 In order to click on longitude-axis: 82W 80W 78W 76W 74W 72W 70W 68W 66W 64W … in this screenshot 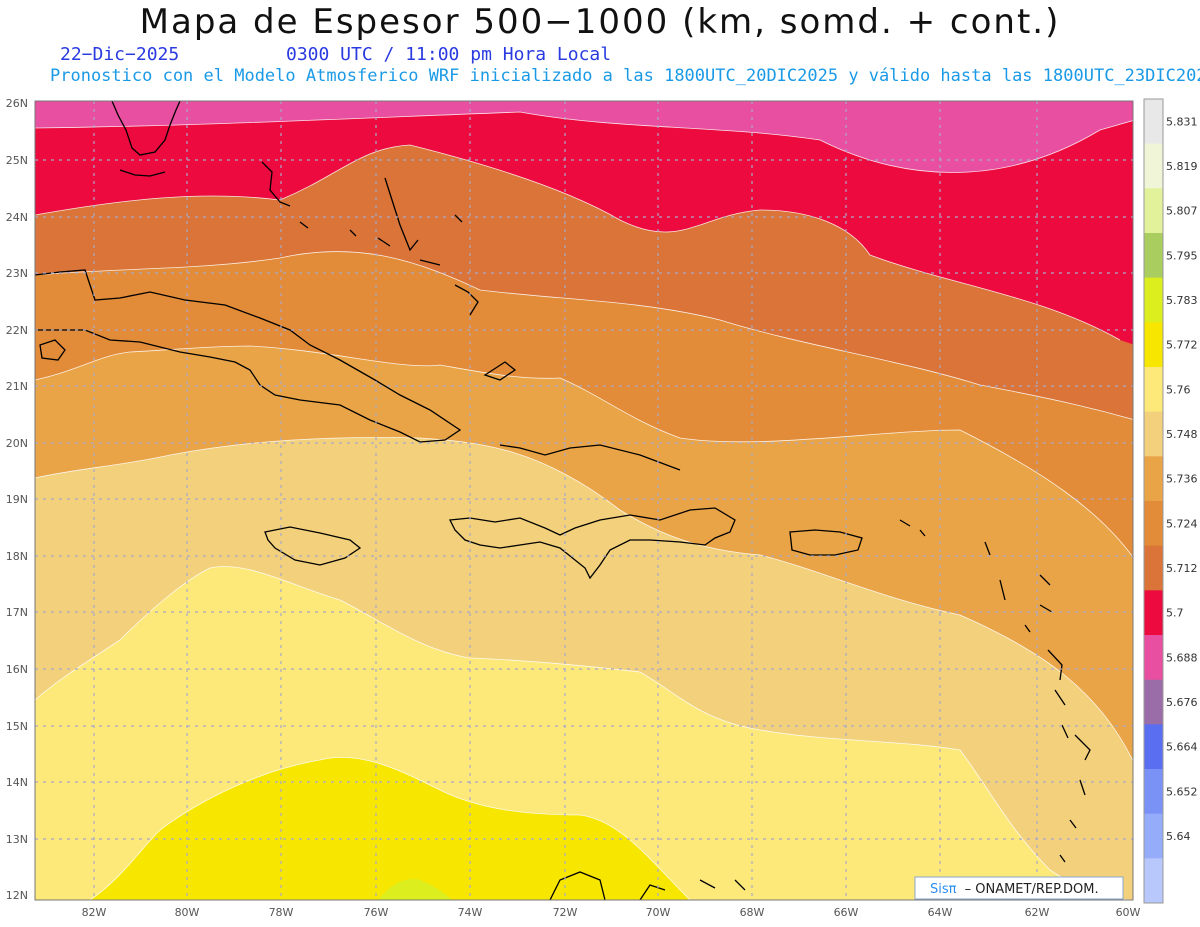, I will do `click(611, 912)`.